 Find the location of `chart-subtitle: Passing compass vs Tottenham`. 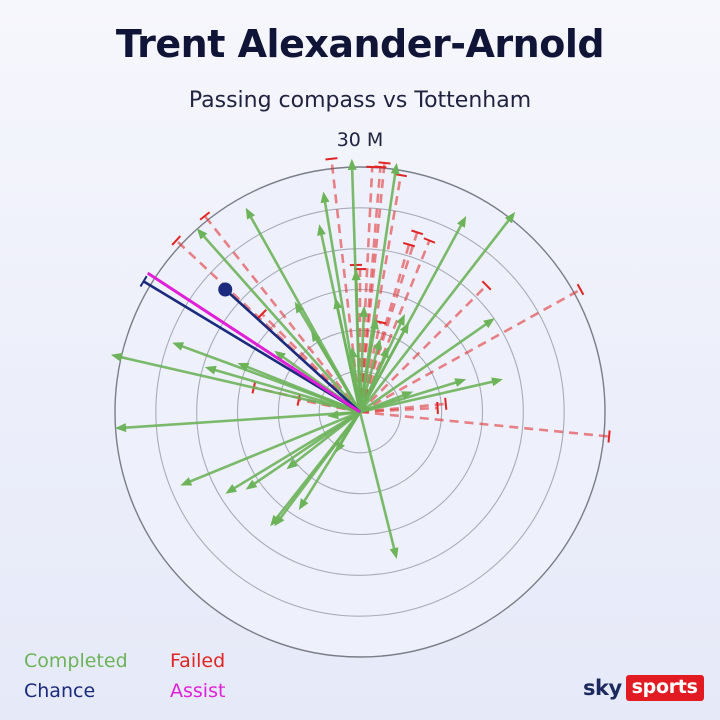

chart-subtitle: Passing compass vs Tottenham is located at coordinates (360, 100).